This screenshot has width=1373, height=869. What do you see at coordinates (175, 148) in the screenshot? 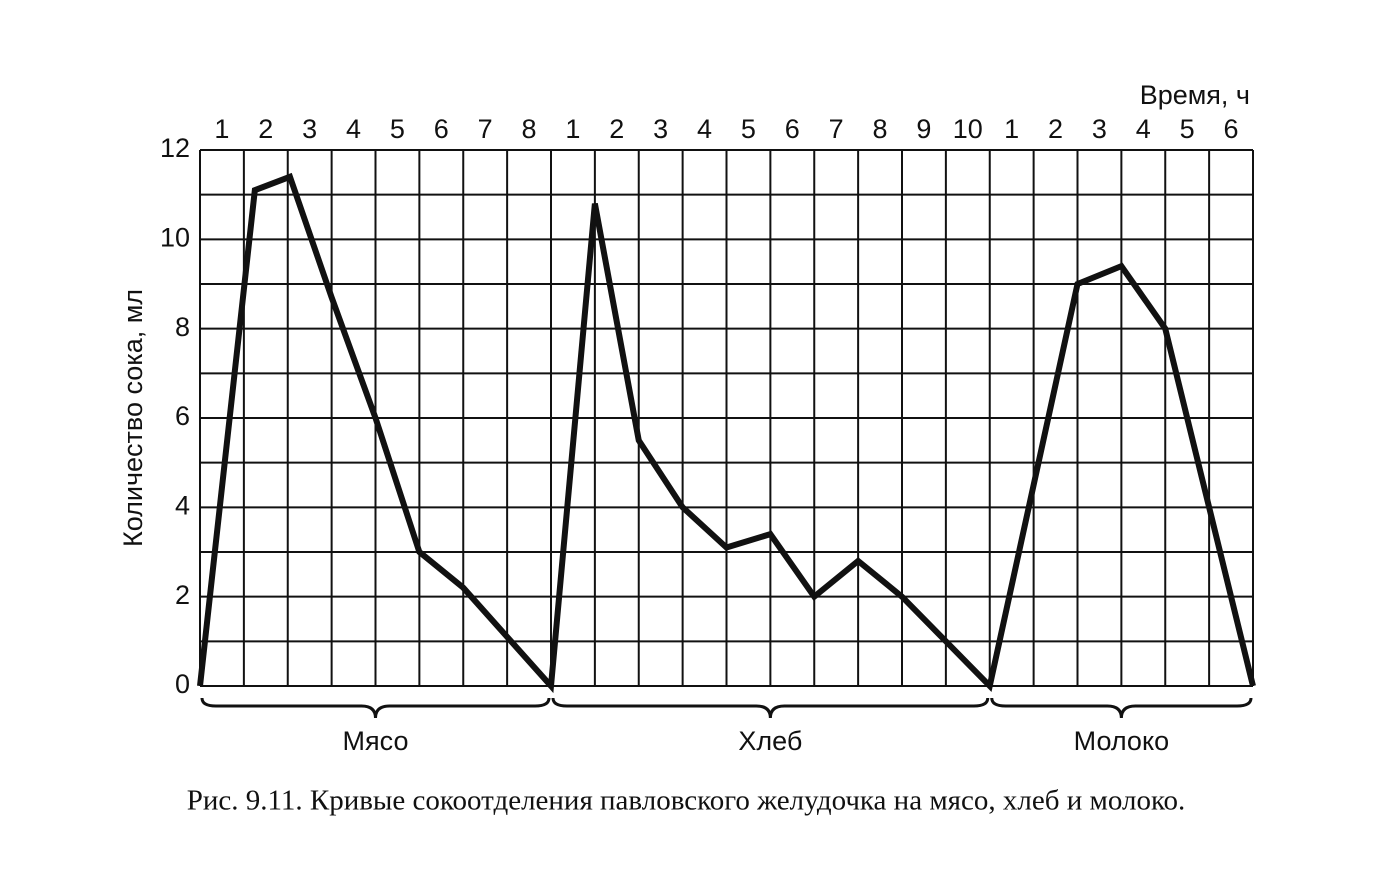
I see `y-tick-label: 12` at bounding box center [175, 148].